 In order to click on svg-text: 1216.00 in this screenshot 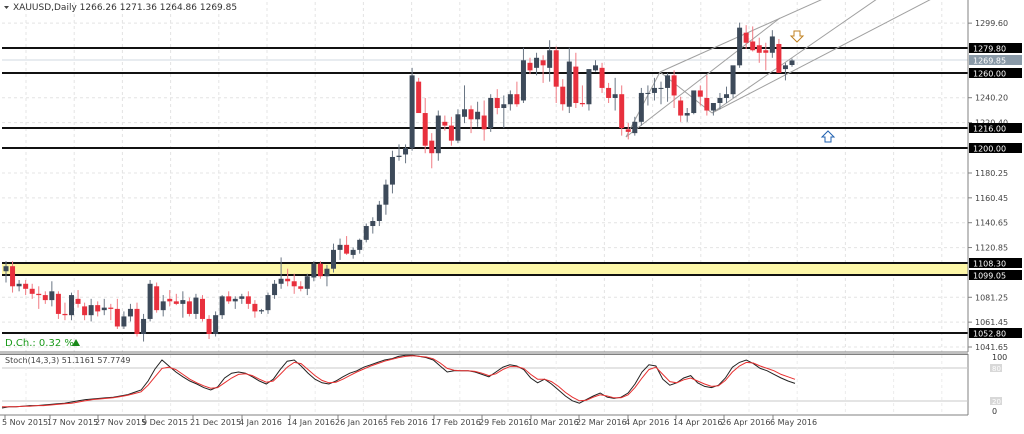, I will do `click(989, 129)`.